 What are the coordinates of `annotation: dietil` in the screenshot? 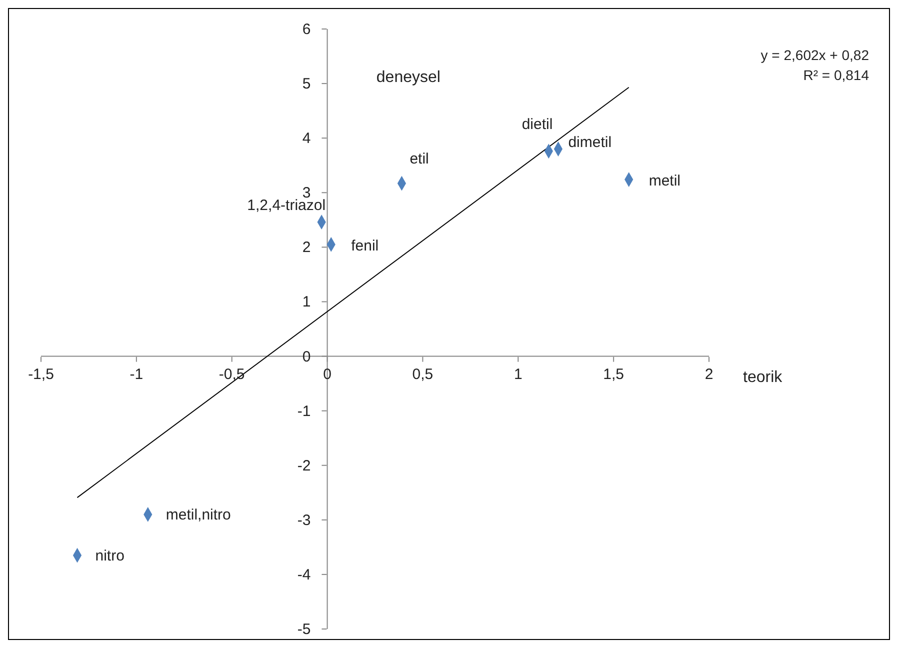 It's located at (537, 125).